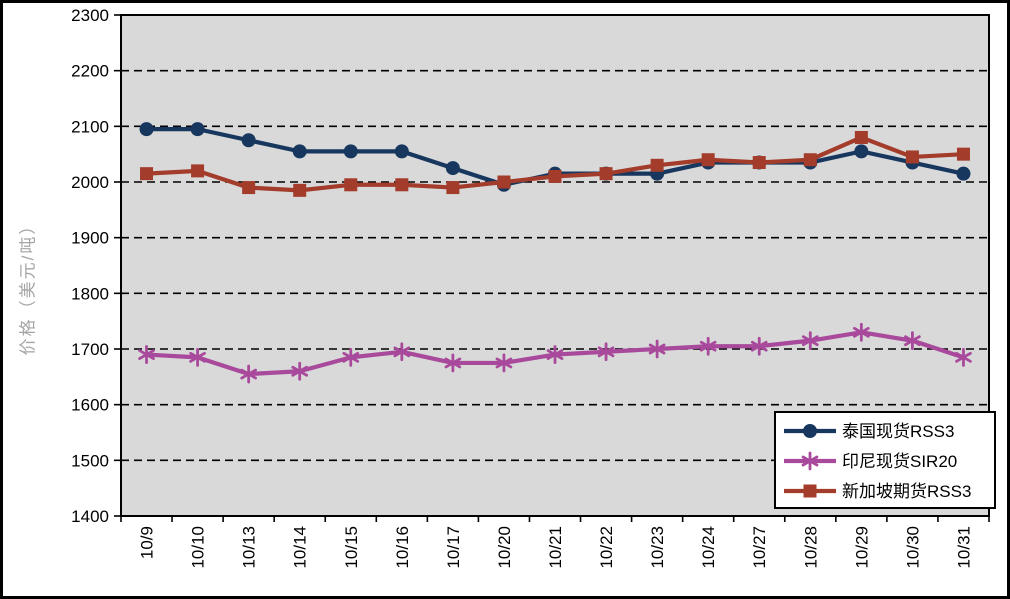 The width and height of the screenshot is (1010, 599). Describe the element at coordinates (90, 349) in the screenshot. I see `y-tick-label: 1700` at that location.